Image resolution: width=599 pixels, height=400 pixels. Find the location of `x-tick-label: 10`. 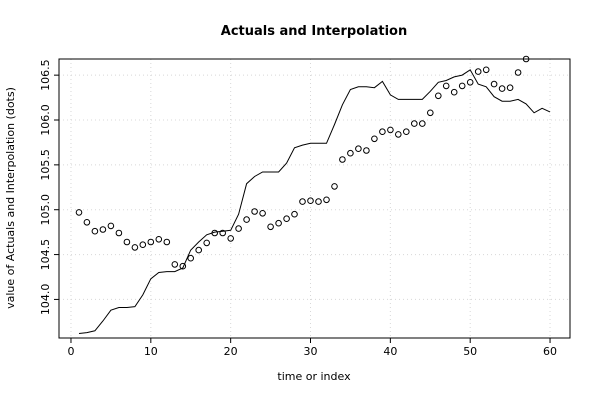

x-tick-label: 10 is located at coordinates (151, 351).